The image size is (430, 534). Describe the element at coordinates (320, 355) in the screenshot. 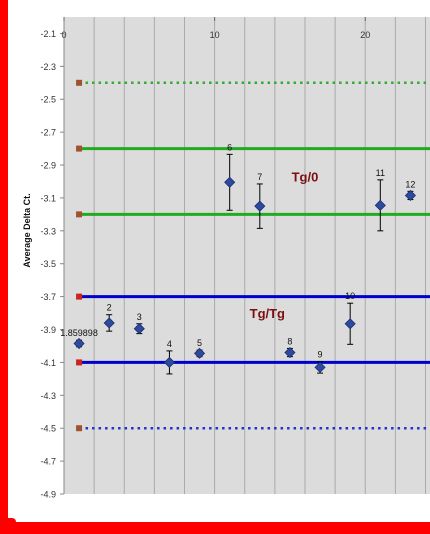

I see `data-label: 9` at that location.